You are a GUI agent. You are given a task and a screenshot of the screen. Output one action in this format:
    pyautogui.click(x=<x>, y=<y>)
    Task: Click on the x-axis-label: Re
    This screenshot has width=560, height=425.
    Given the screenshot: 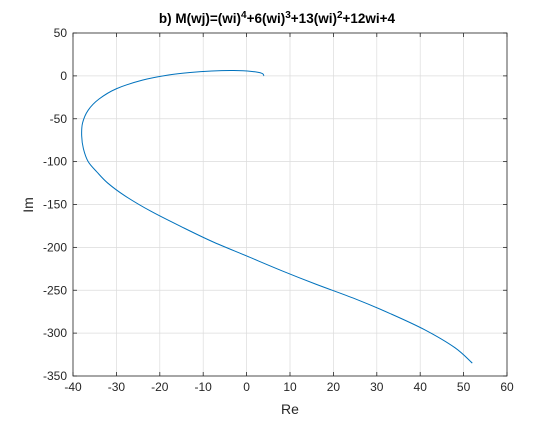 What is the action you would take?
    pyautogui.click(x=290, y=409)
    